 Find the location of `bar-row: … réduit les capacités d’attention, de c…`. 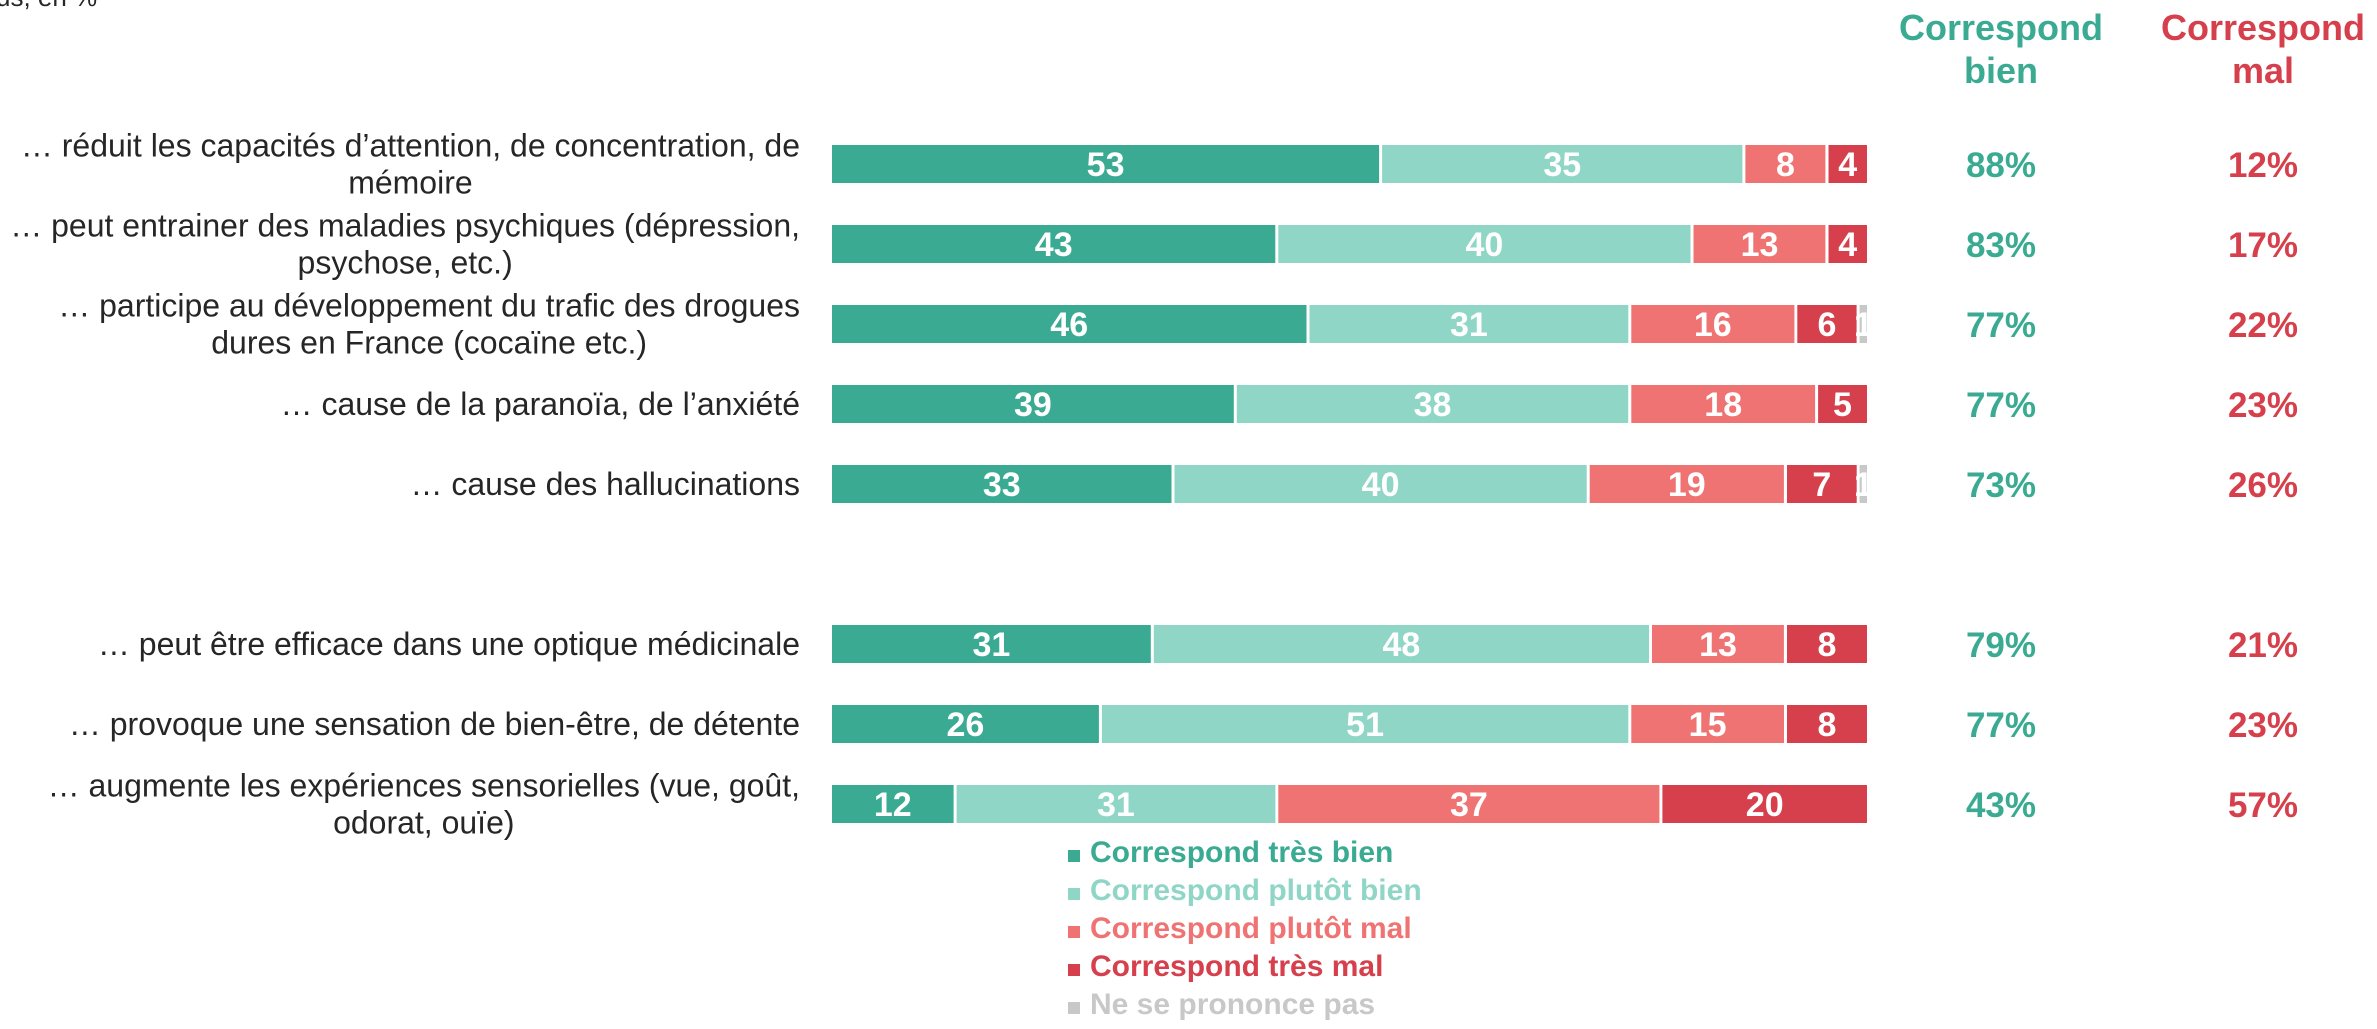

bar-row: … réduit les capacités d’attention, de c… is located at coordinates (1159, 164).